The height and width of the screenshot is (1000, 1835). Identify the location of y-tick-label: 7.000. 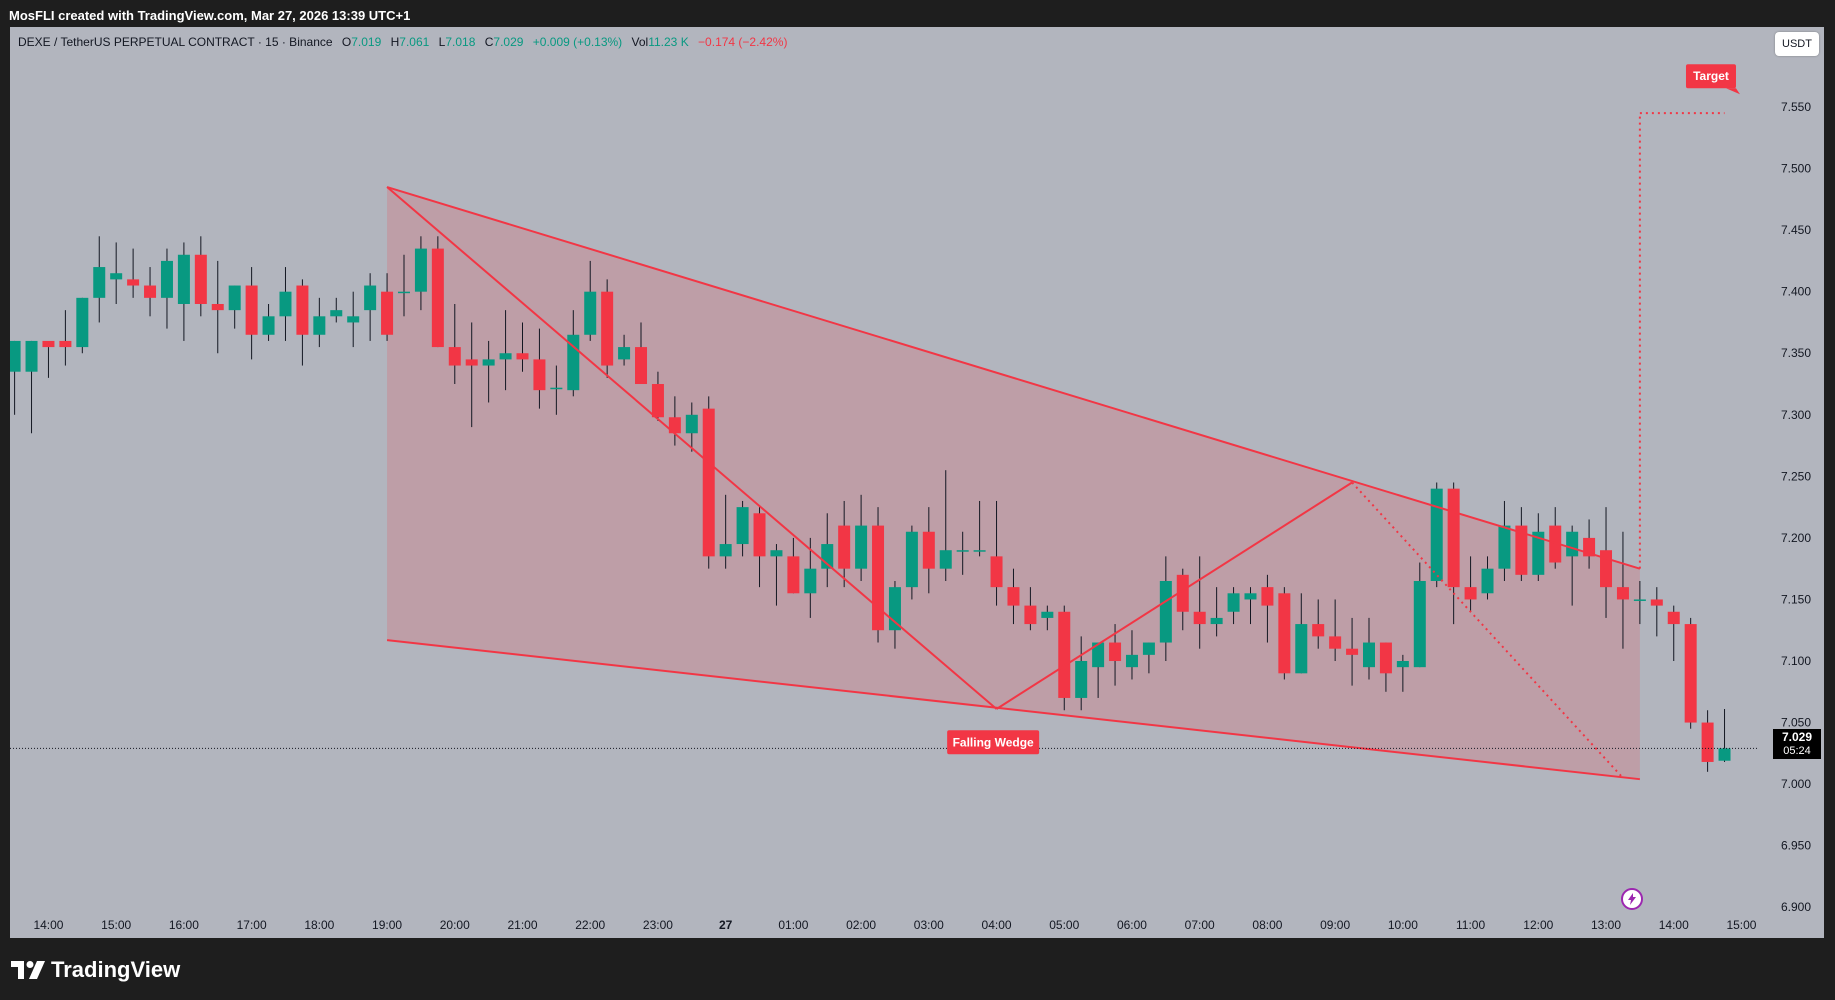
(1796, 784).